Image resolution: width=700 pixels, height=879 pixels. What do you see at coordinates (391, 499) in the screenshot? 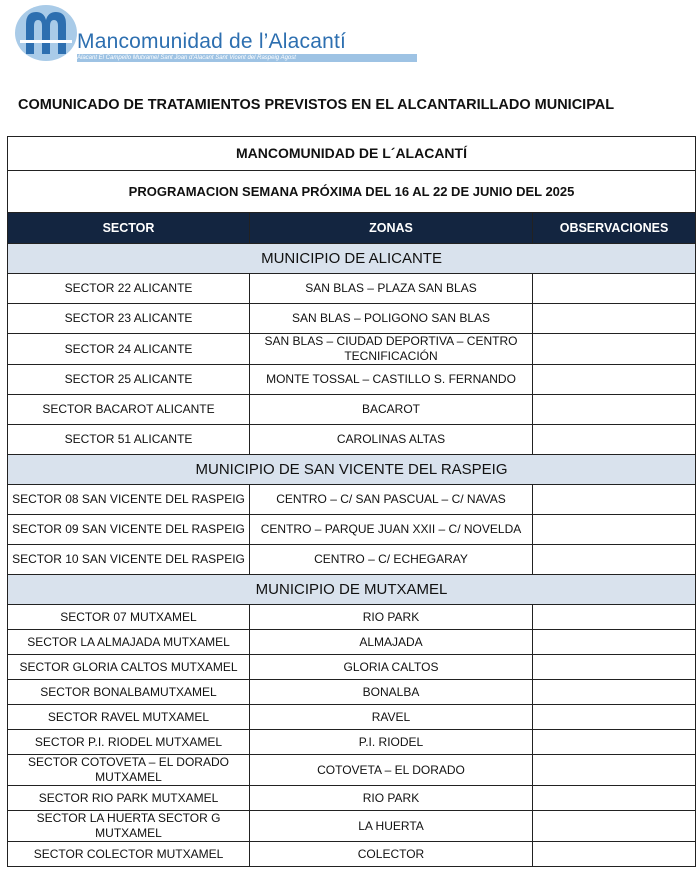
I see `zona-cell: CENTRO – C/ SAN PASCUAL – C/ NAVAS` at bounding box center [391, 499].